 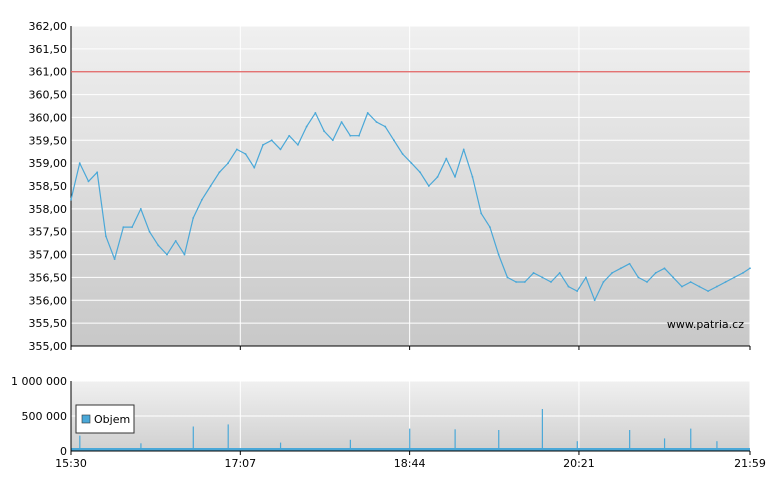 What do you see at coordinates (39, 381) in the screenshot?
I see `volume-y-tick-label: 1 000 000` at bounding box center [39, 381].